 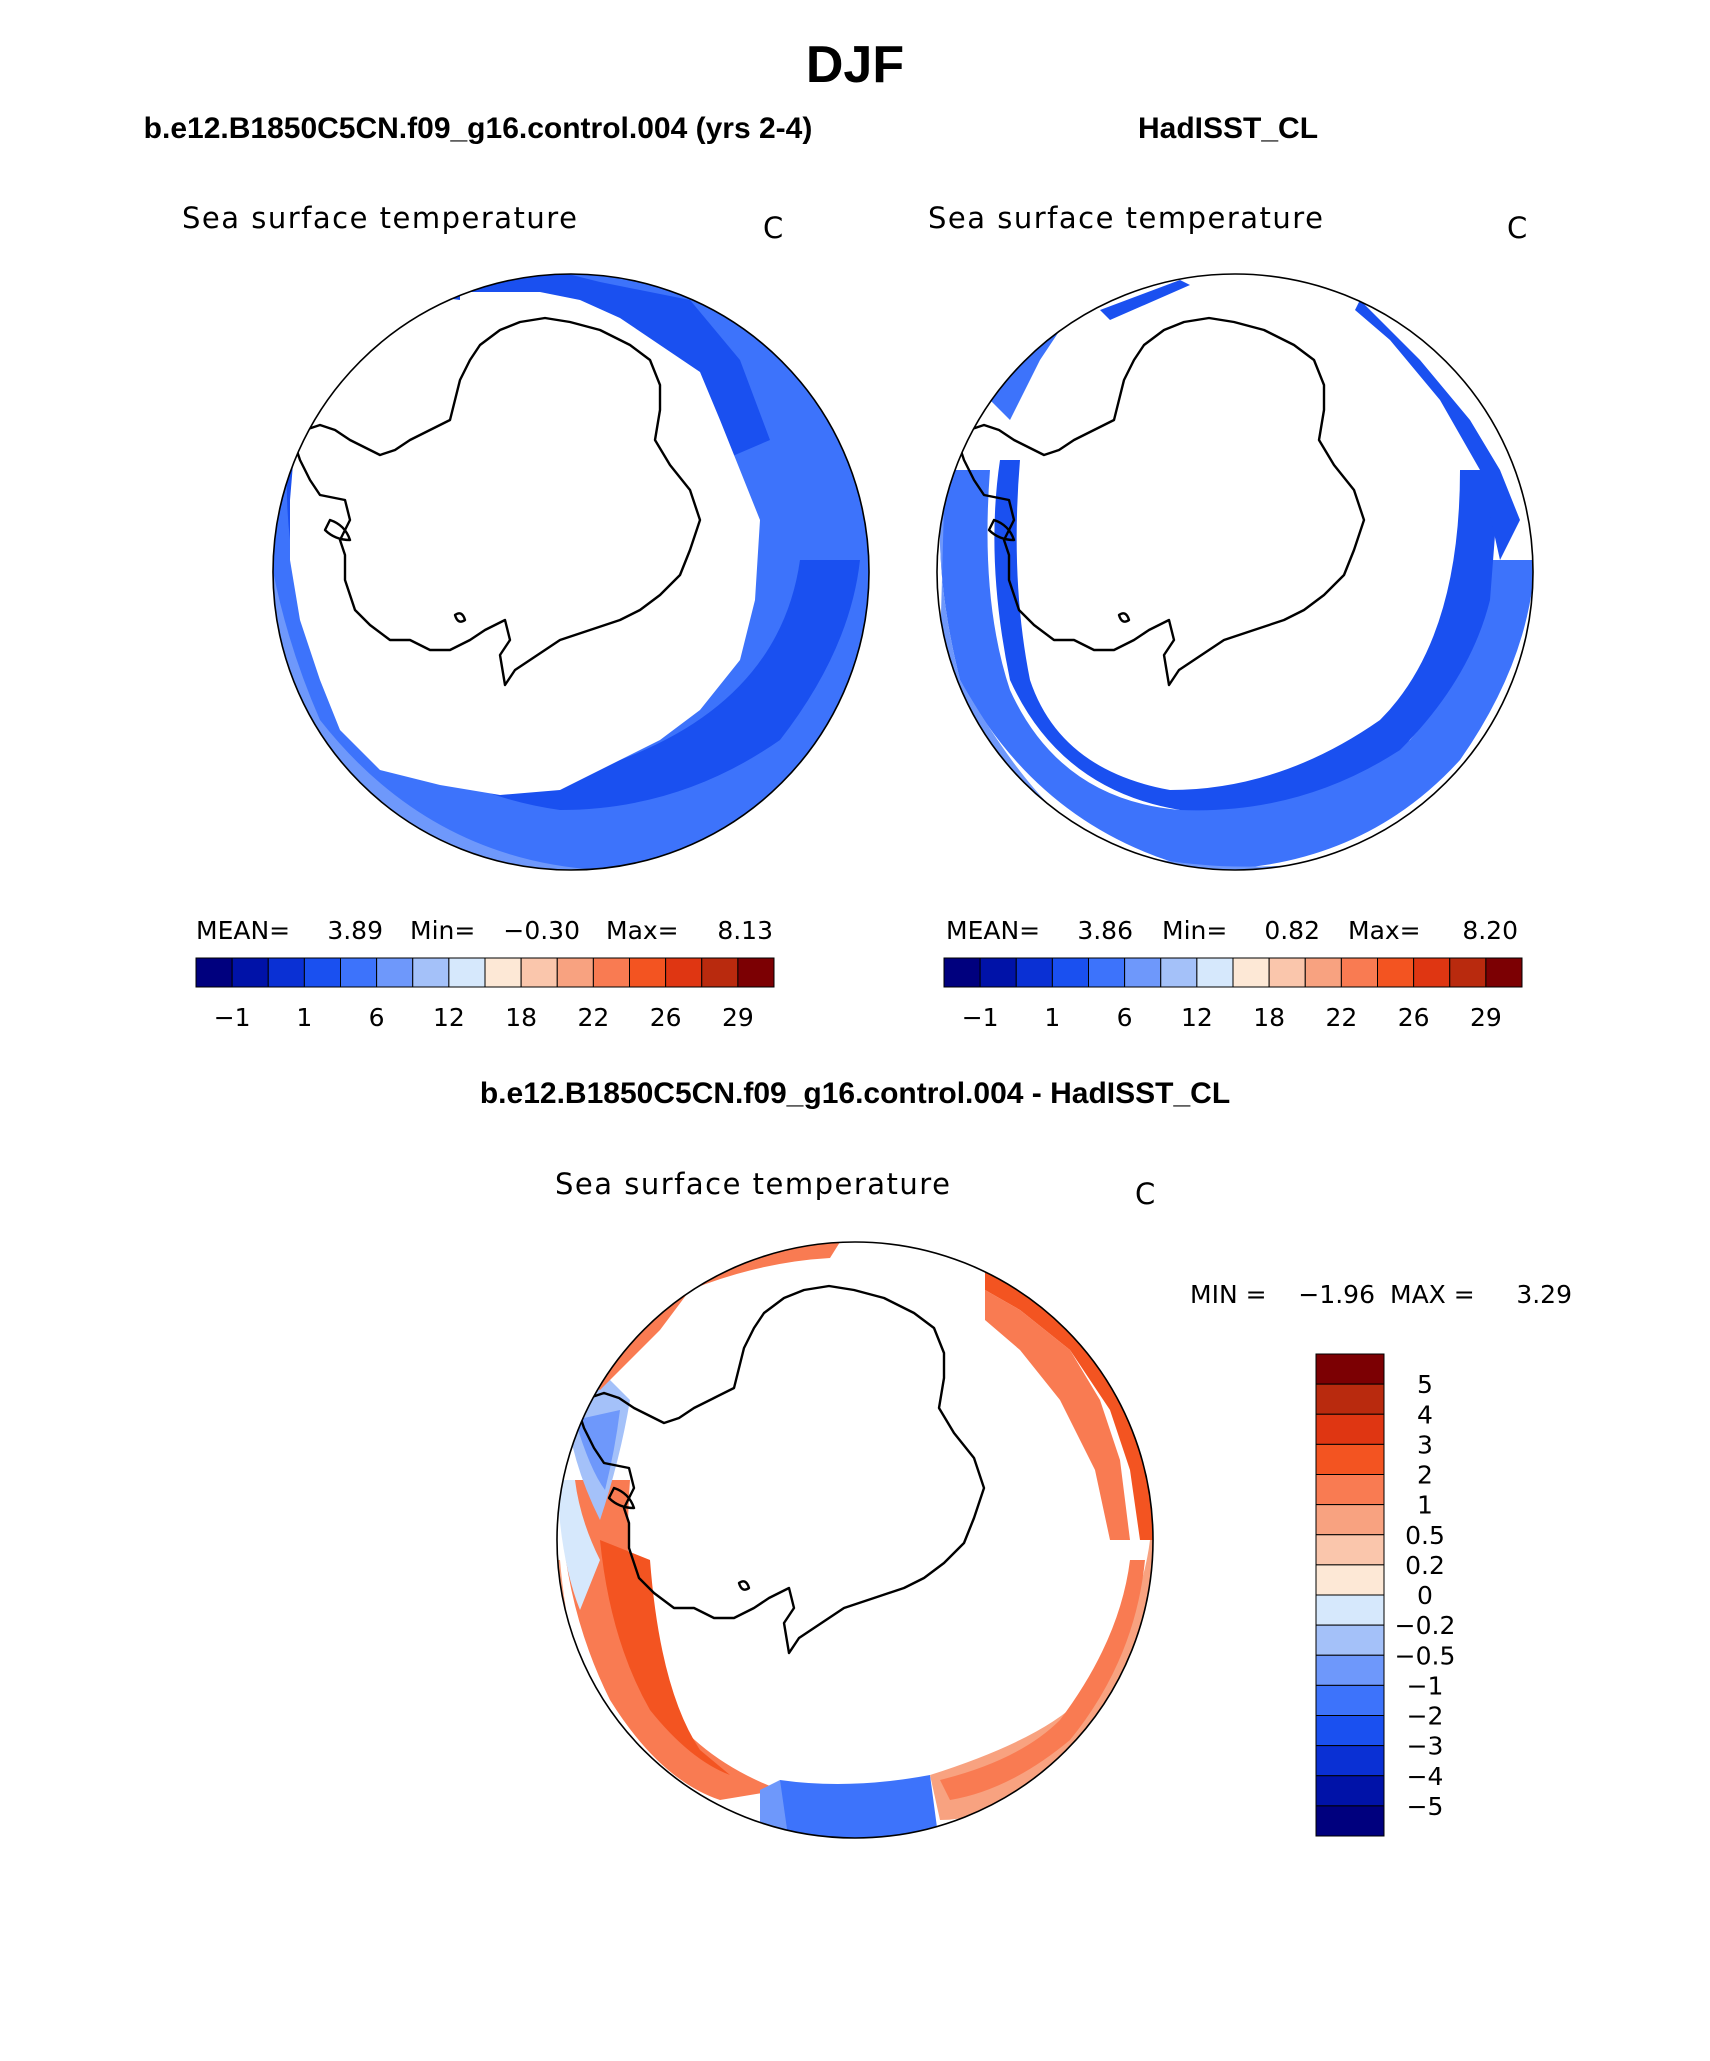 I want to click on right-min-value: 0.82, so click(x=1292, y=930).